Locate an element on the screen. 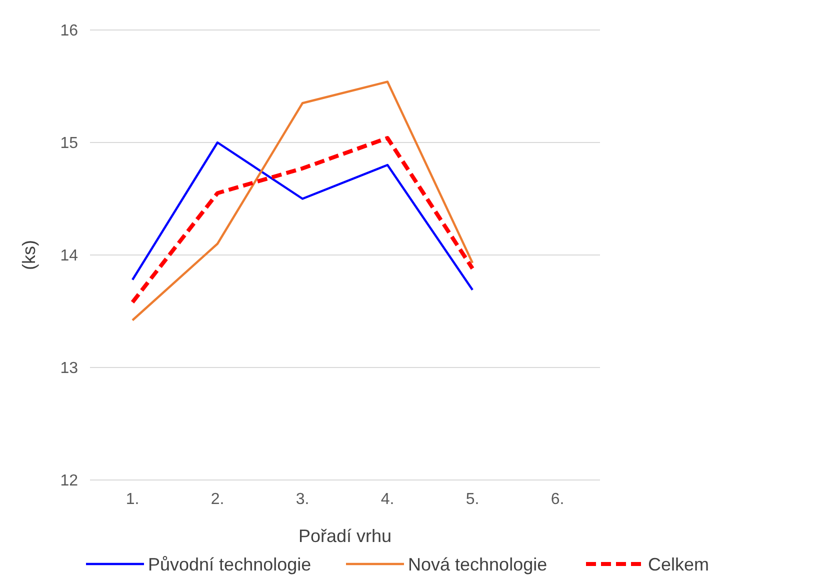 Image resolution: width=840 pixels, height=588 pixels. y-axis-title: (ks) is located at coordinates (29, 255).